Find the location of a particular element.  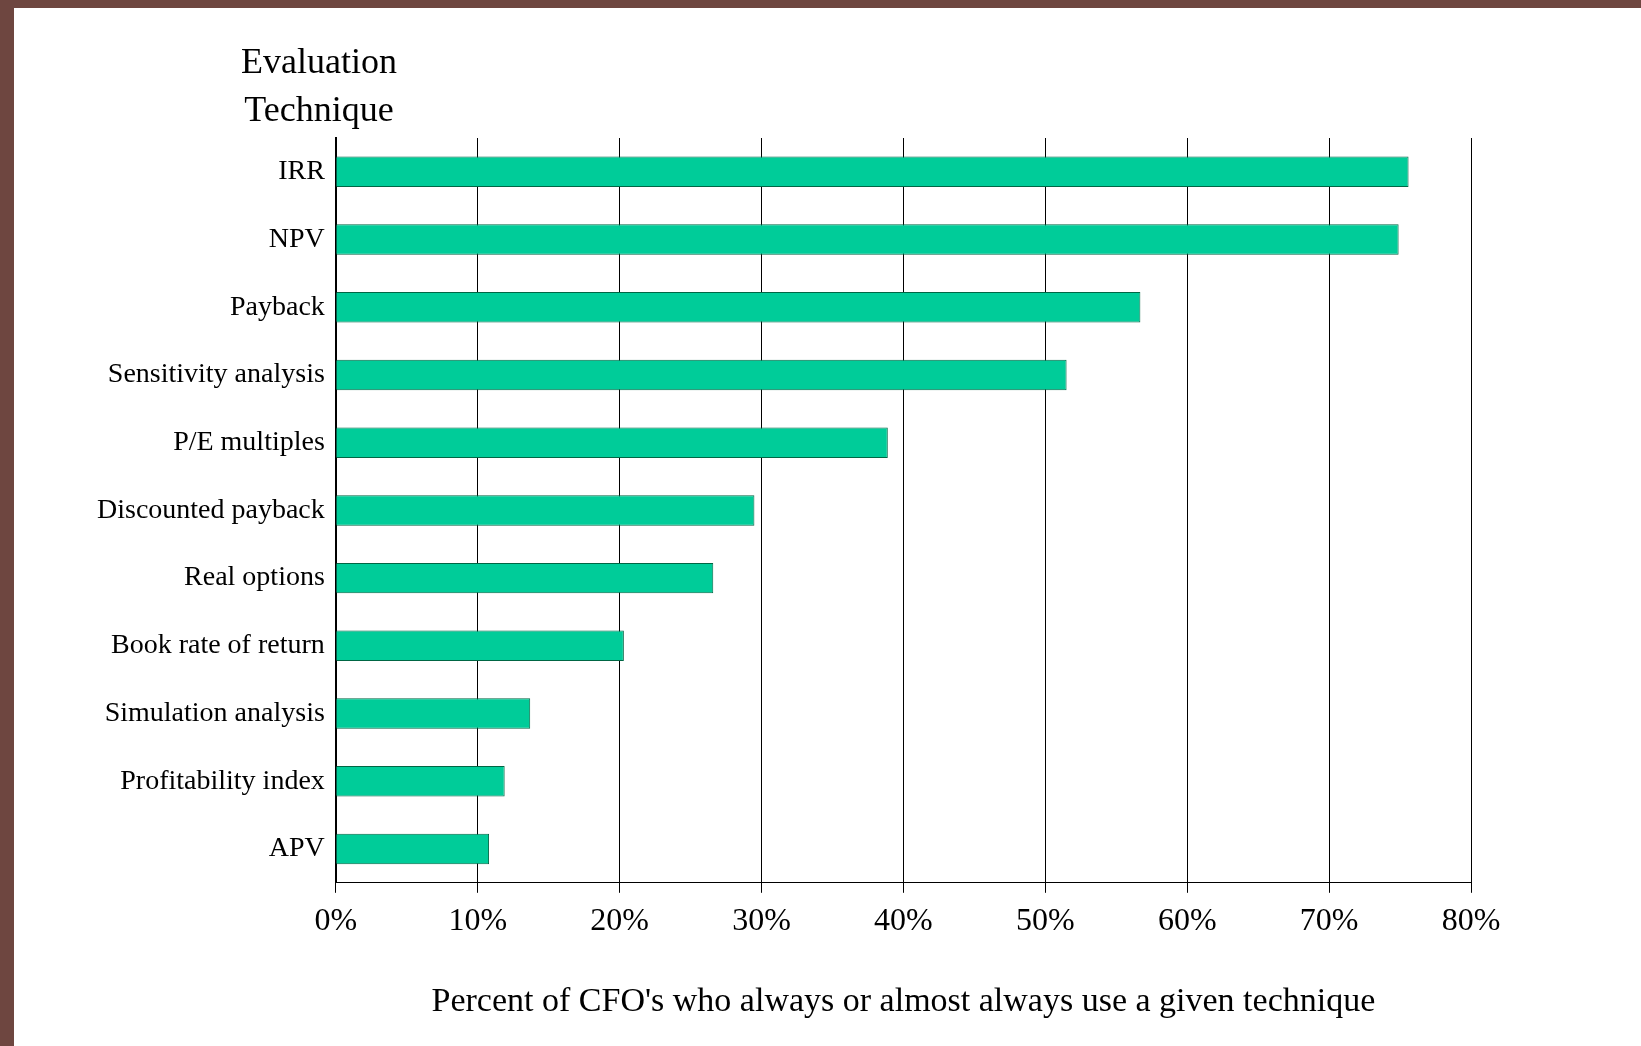

x-tick-label: 10% is located at coordinates (478, 919).